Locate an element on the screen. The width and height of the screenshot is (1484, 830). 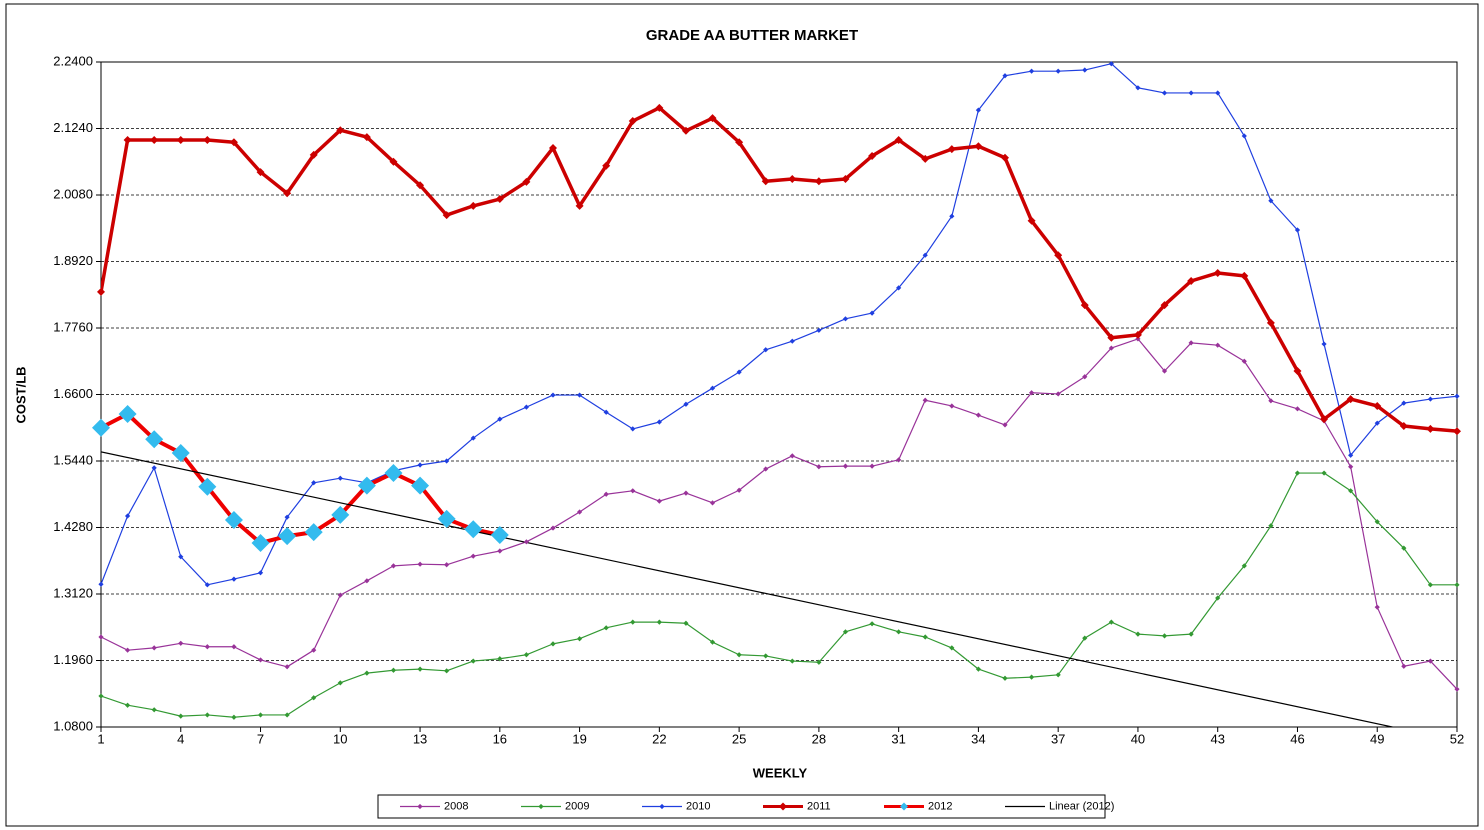
x-tick-label: 31 is located at coordinates (898, 738).